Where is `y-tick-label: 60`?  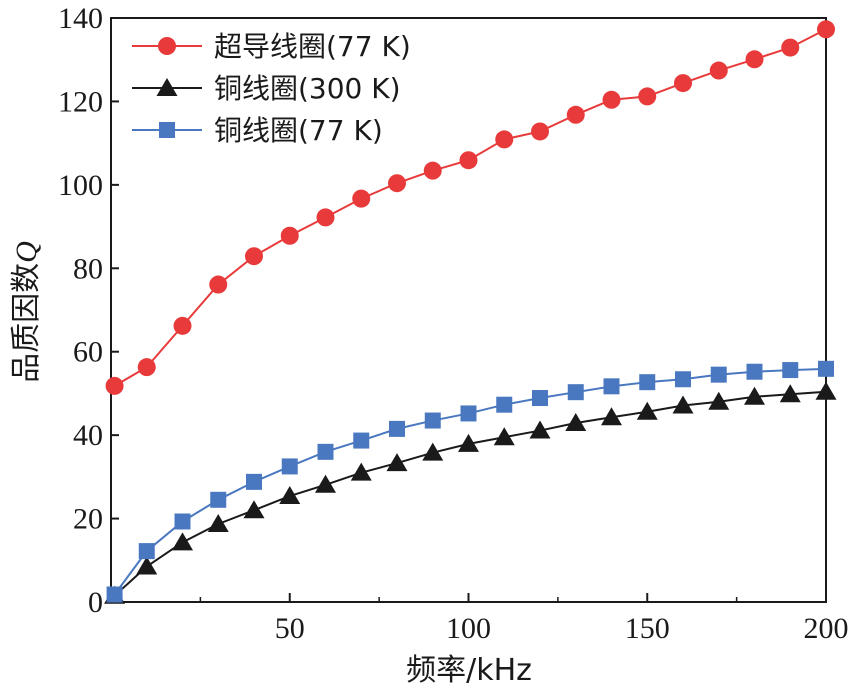
y-tick-label: 60 is located at coordinates (88, 352).